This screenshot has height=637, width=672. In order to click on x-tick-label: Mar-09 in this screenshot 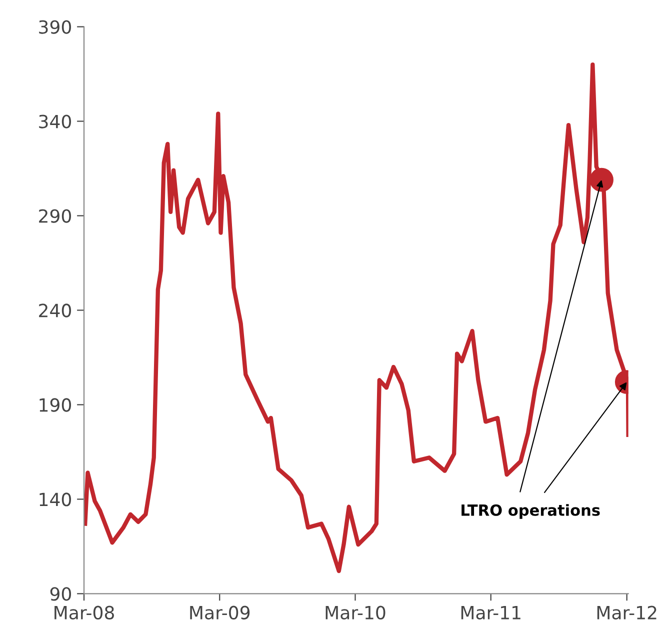, I will do `click(220, 613)`.